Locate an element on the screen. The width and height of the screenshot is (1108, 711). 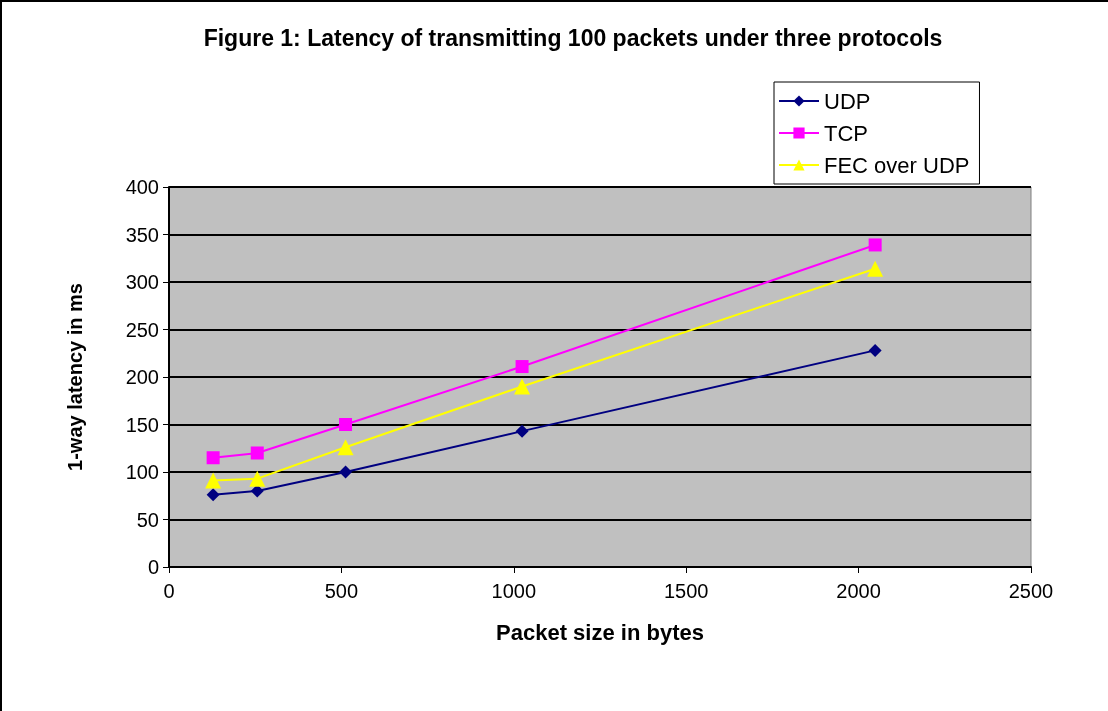
y-tick-label: 300 is located at coordinates (142, 282).